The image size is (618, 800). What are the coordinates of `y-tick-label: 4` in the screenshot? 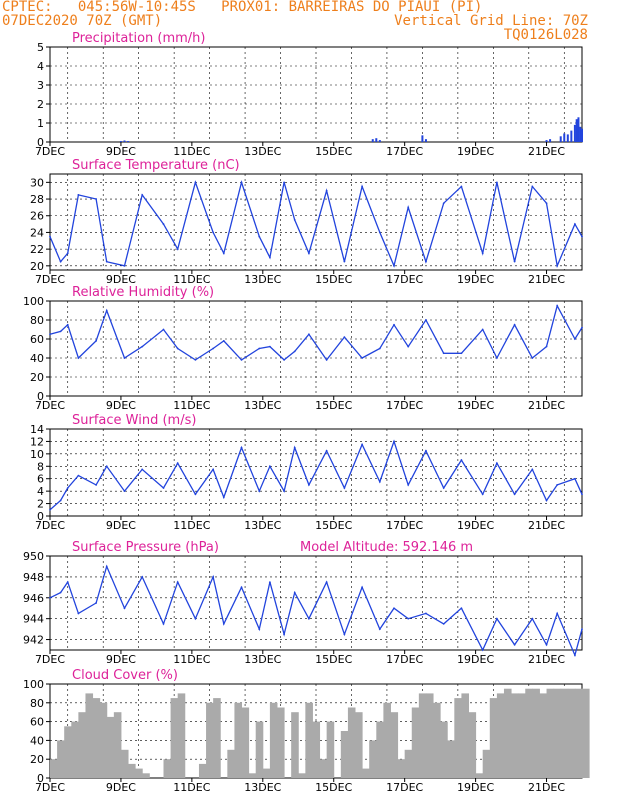 It's located at (40, 491).